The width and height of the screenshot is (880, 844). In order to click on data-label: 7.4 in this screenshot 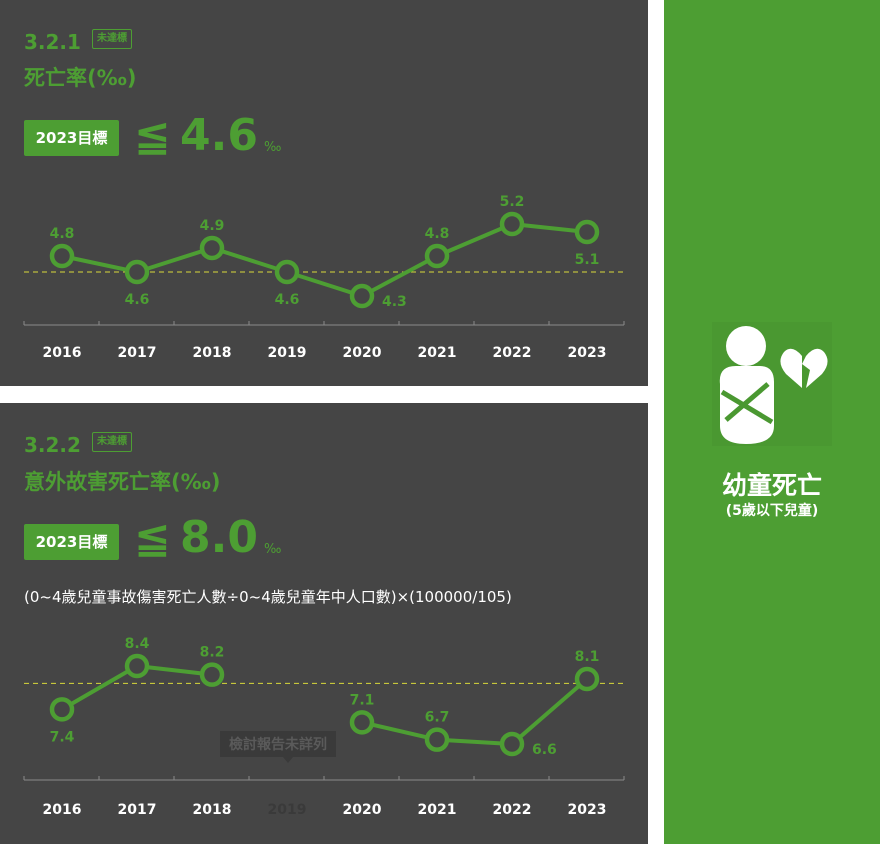, I will do `click(62, 737)`.